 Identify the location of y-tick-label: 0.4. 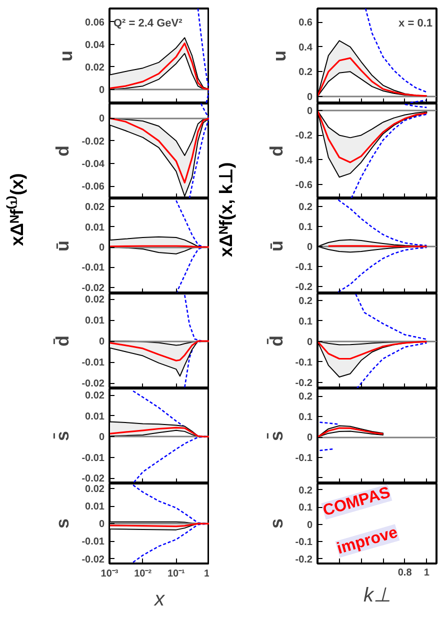
(305, 48).